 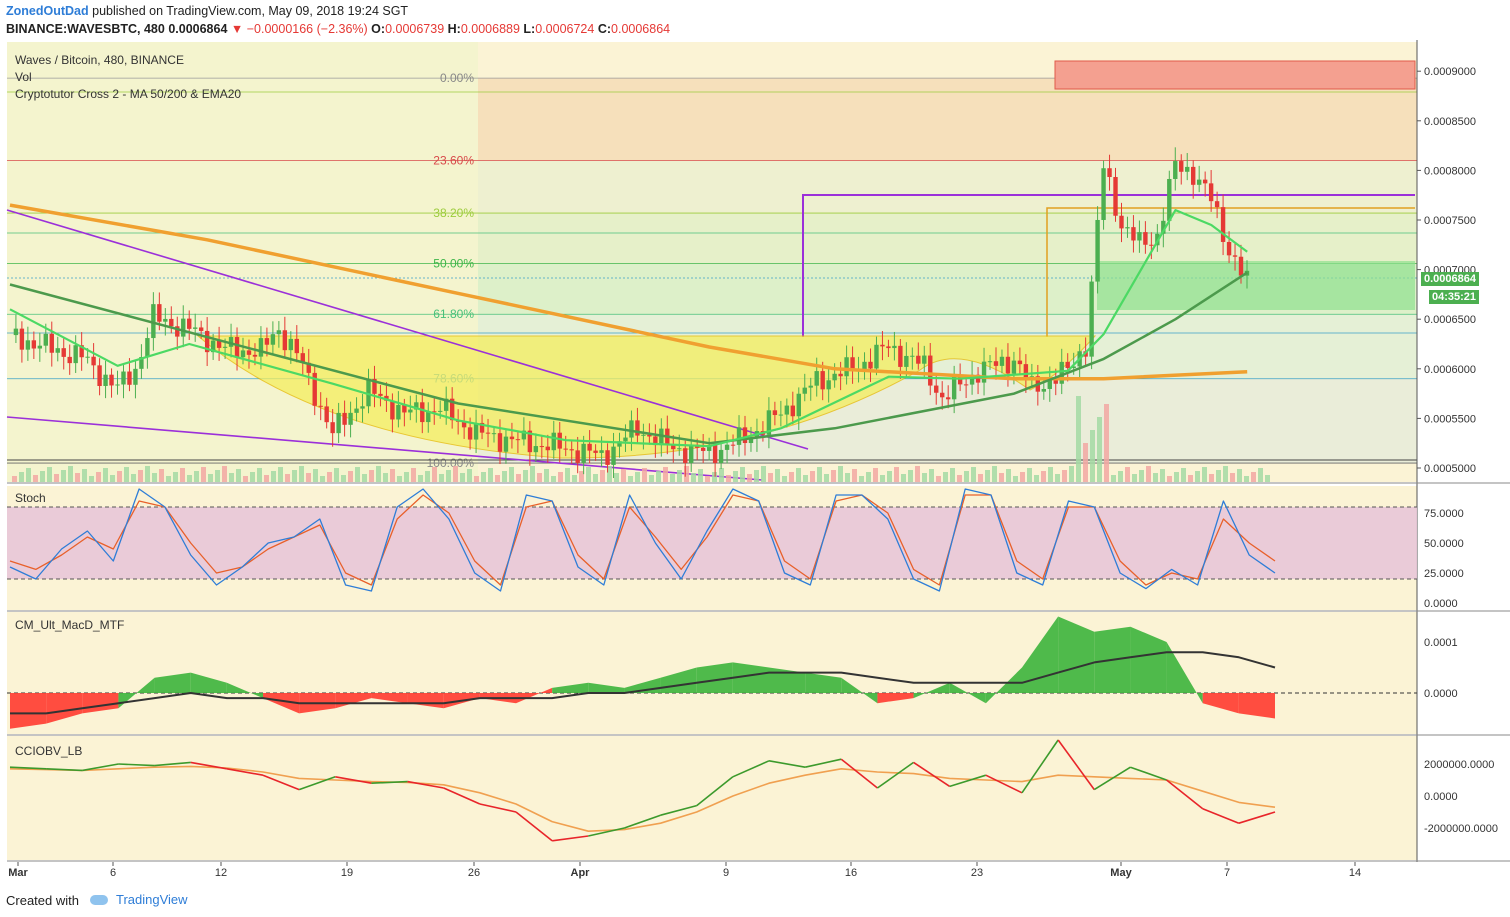 What do you see at coordinates (1450, 171) in the screenshot?
I see `price-tick-label: 0.0008000` at bounding box center [1450, 171].